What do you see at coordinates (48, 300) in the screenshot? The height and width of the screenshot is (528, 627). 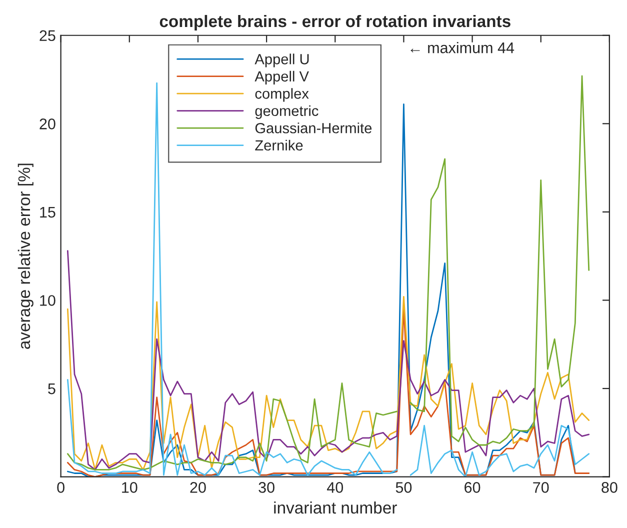 I see `y-tick-label: 10` at bounding box center [48, 300].